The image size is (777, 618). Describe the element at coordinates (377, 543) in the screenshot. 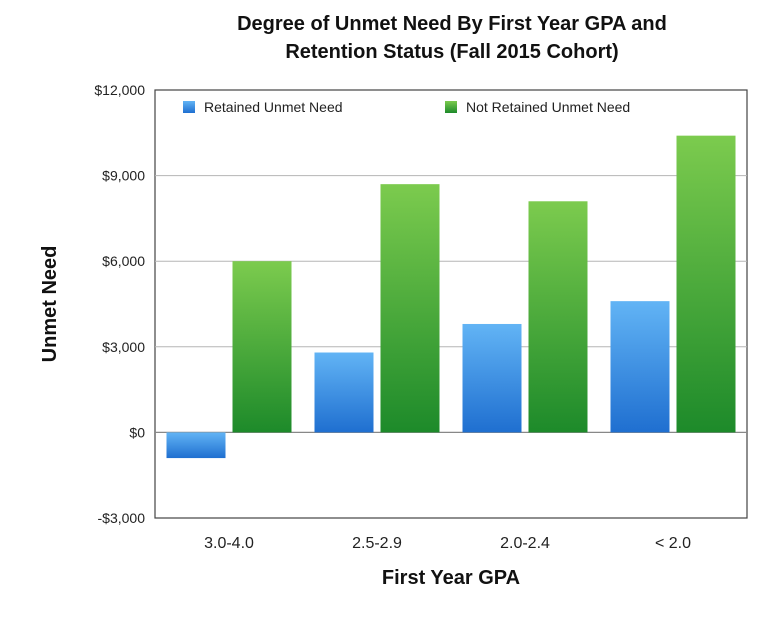

I see `x-tick-label: 2.5-2.9` at that location.